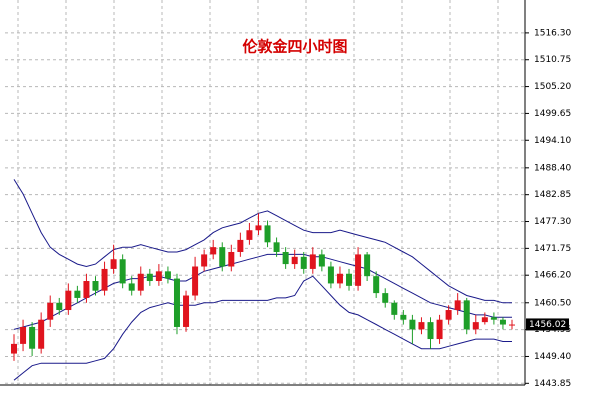 This screenshot has height=407, width=597. Describe the element at coordinates (552, 60) in the screenshot. I see `y-tick-label: 1510.75` at that location.